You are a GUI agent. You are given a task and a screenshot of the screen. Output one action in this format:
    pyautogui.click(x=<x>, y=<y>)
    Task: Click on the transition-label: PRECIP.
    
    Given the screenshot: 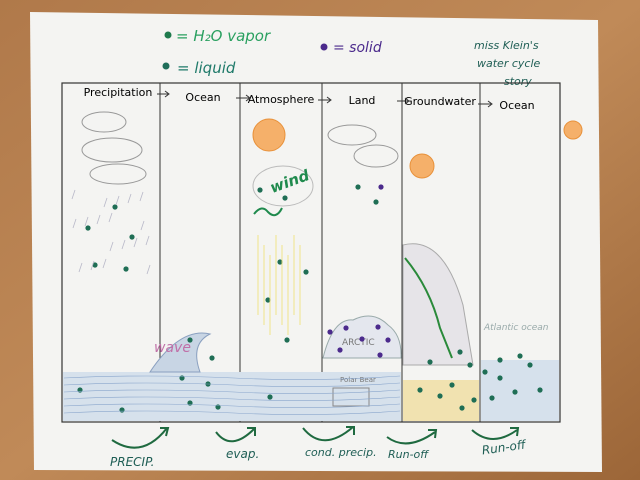 What is the action you would take?
    pyautogui.click(x=132, y=462)
    